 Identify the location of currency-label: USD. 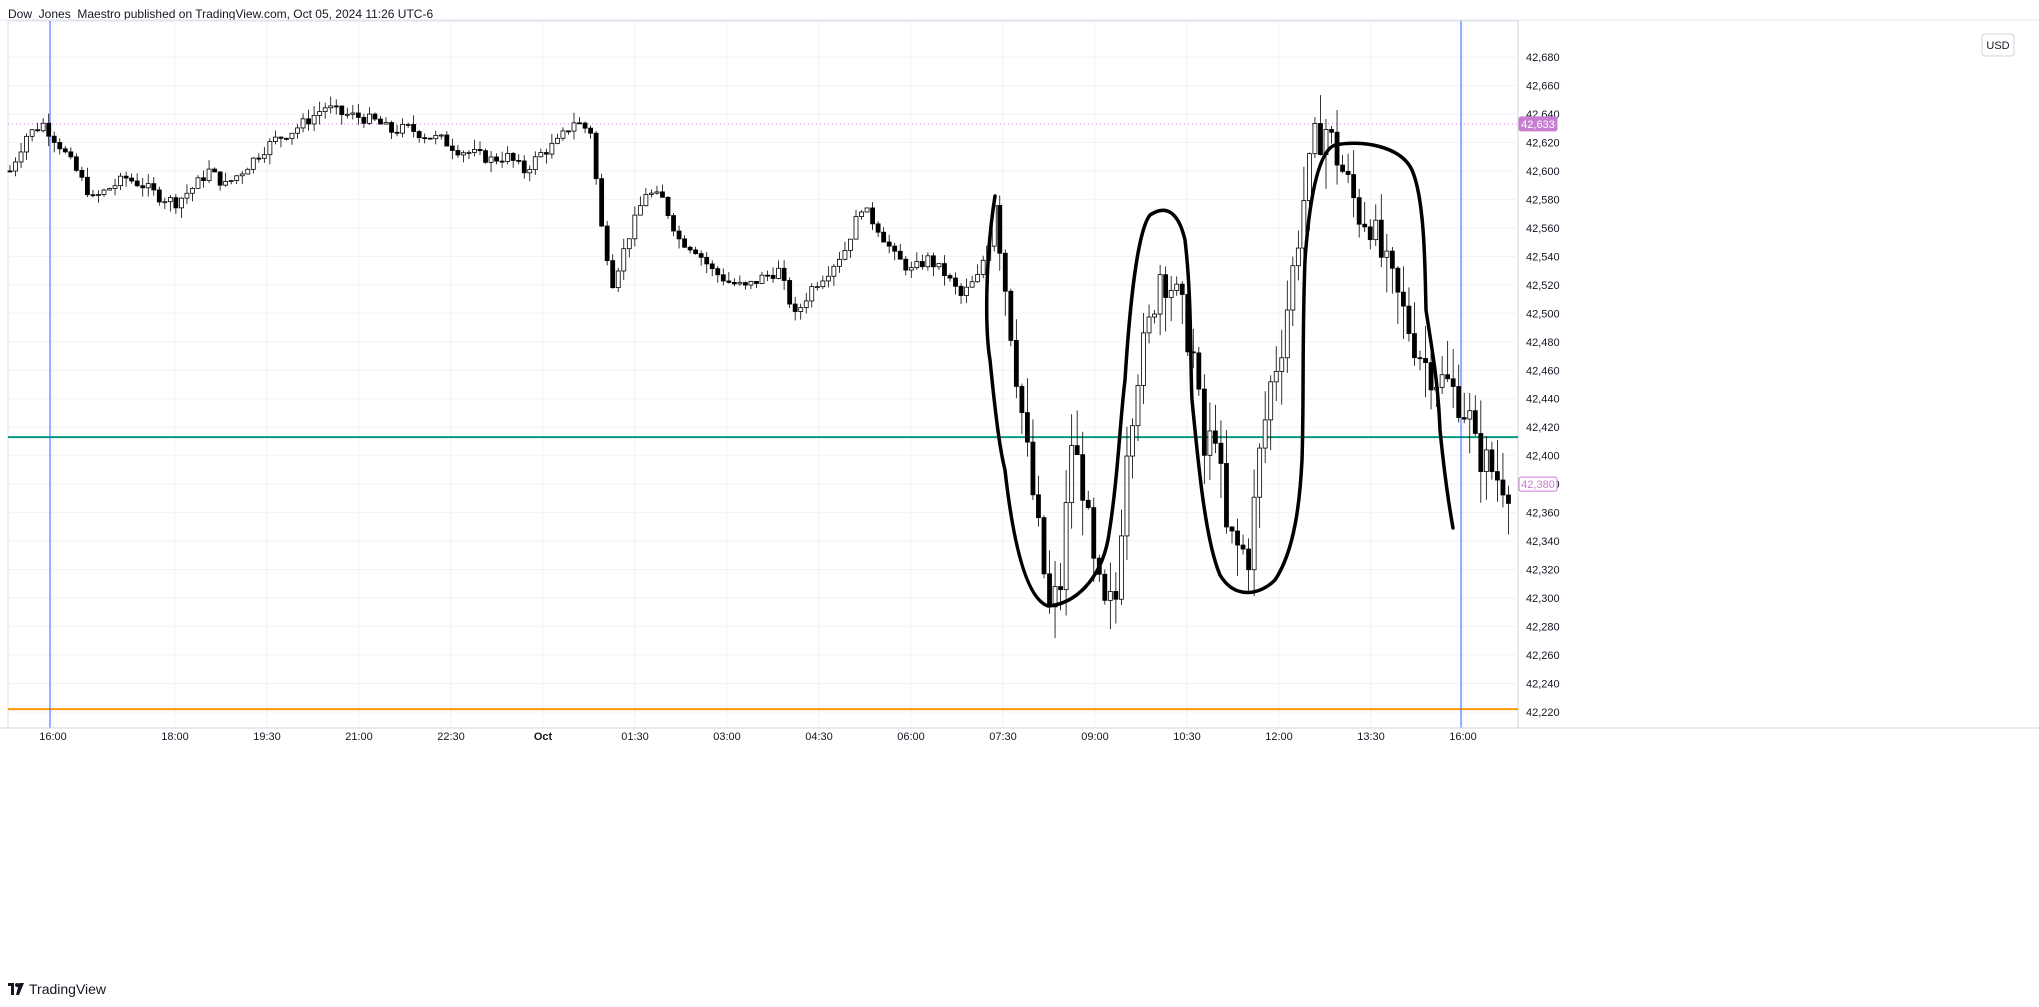
(1998, 45).